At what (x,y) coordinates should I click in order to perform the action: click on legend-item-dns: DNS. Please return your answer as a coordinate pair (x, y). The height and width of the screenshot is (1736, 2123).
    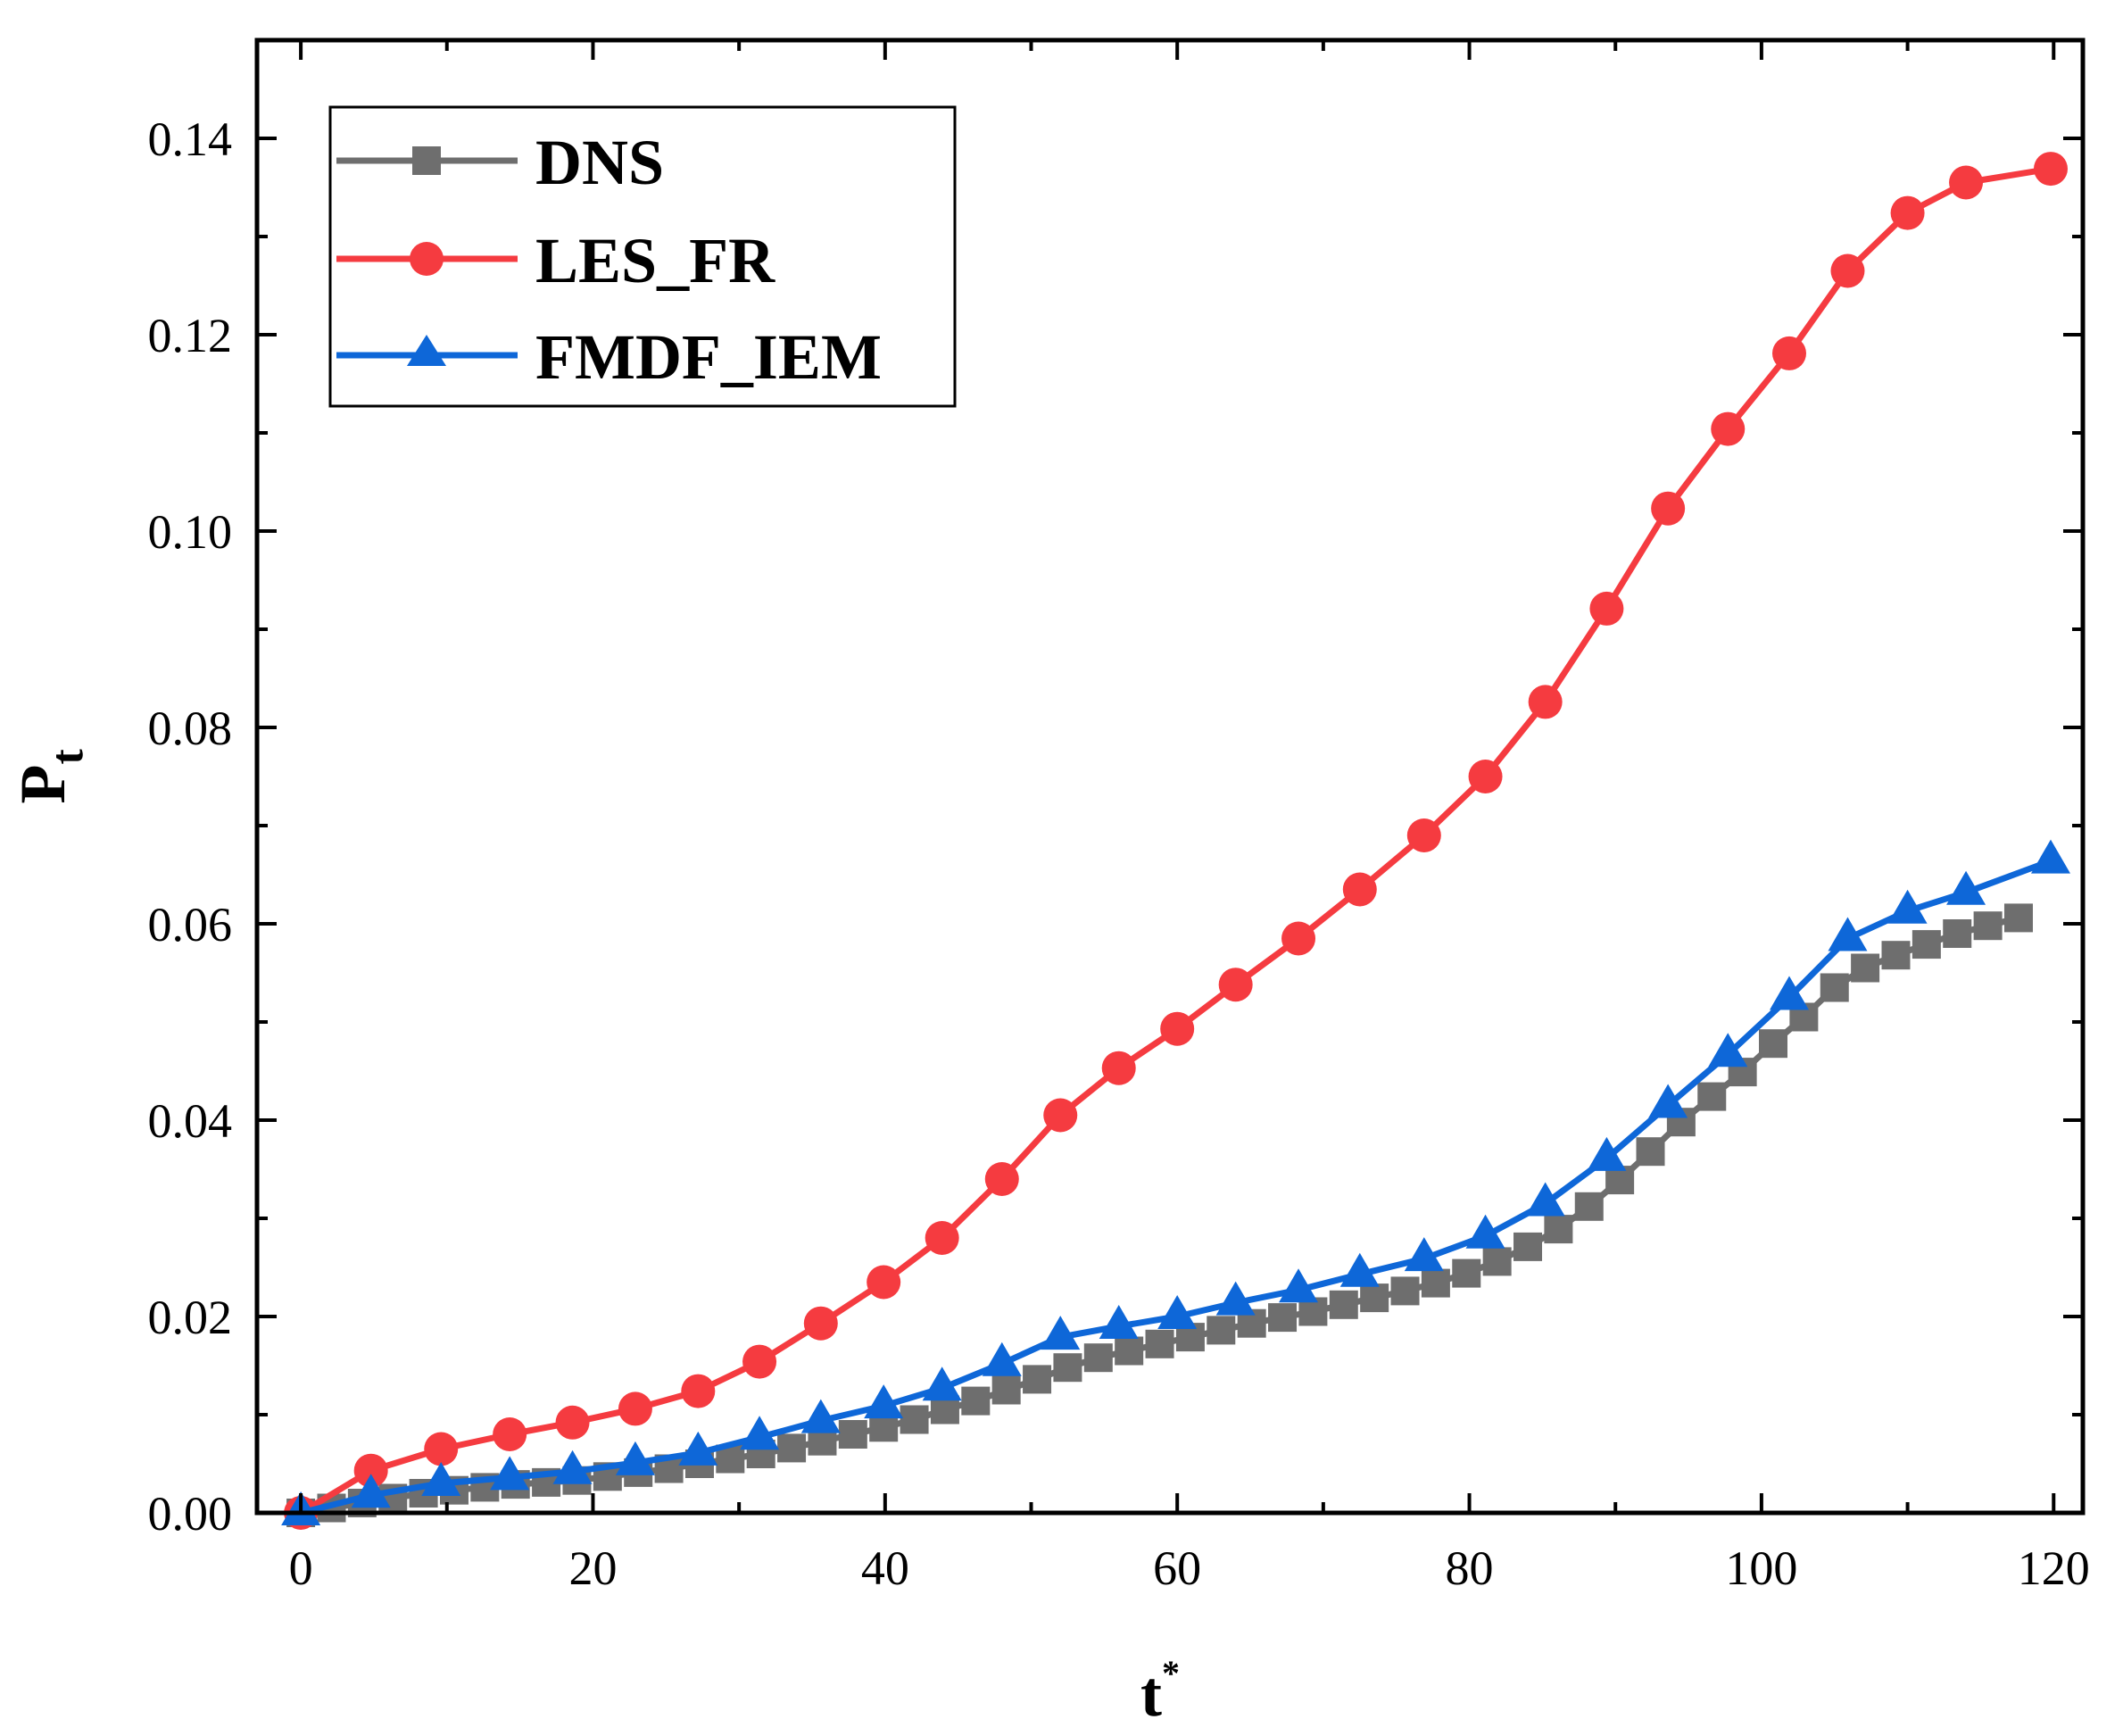
    Looking at the image, I should click on (500, 162).